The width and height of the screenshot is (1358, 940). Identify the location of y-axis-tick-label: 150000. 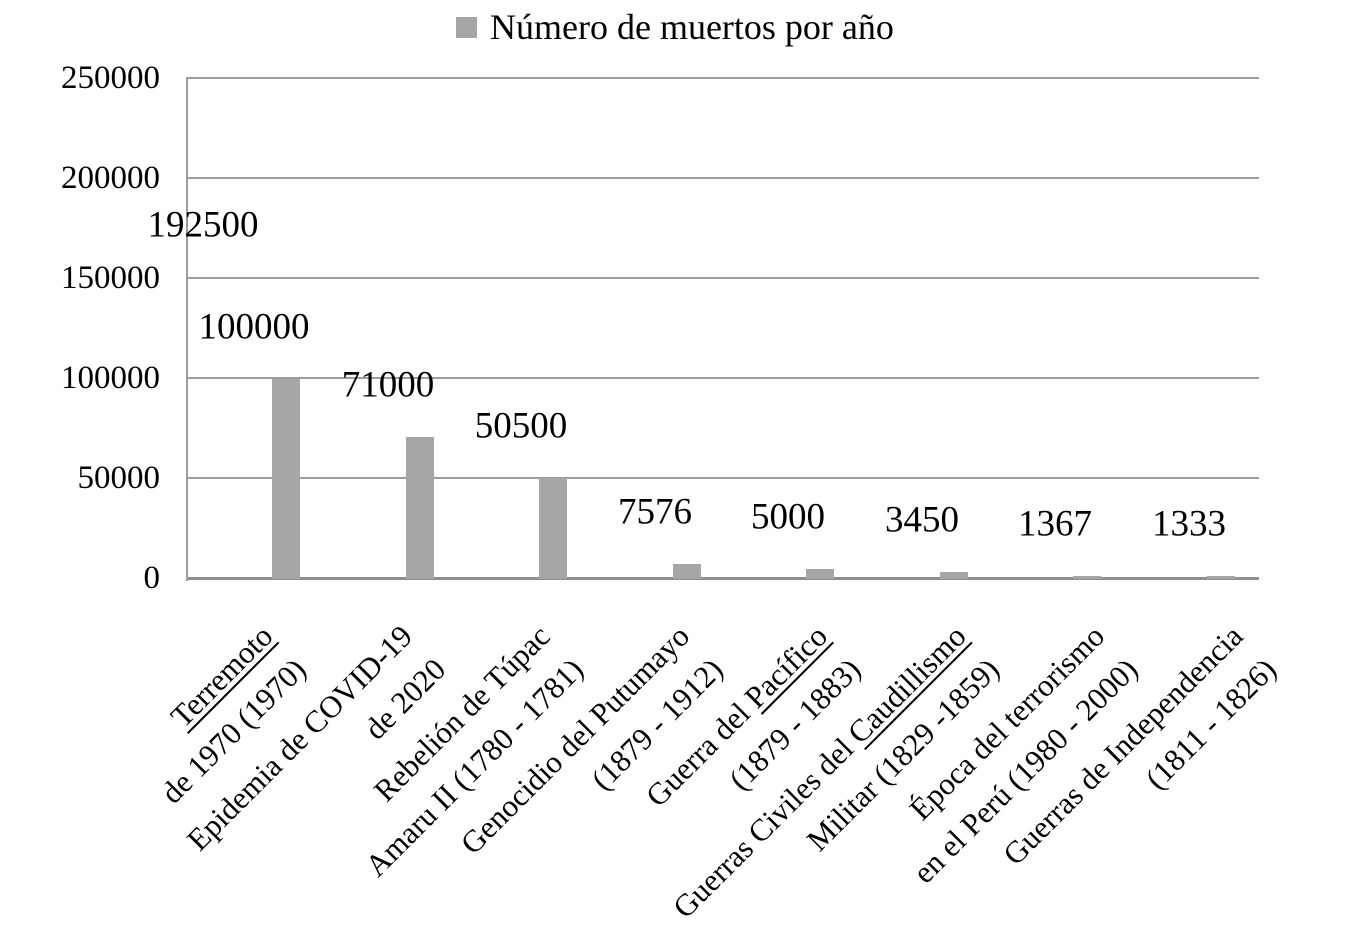
(110, 278).